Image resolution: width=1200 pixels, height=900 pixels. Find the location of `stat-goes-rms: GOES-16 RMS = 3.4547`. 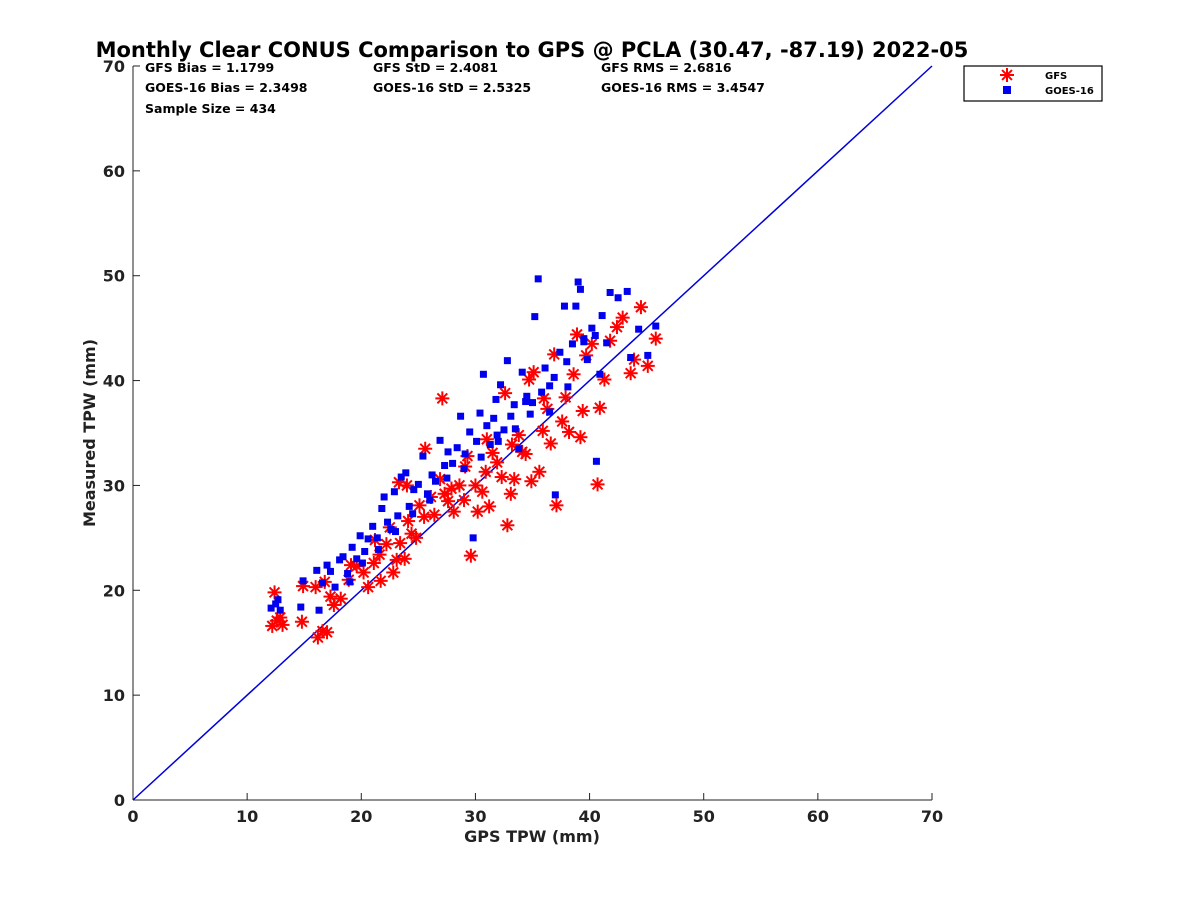

stat-goes-rms: GOES-16 RMS = 3.4547 is located at coordinates (683, 87).